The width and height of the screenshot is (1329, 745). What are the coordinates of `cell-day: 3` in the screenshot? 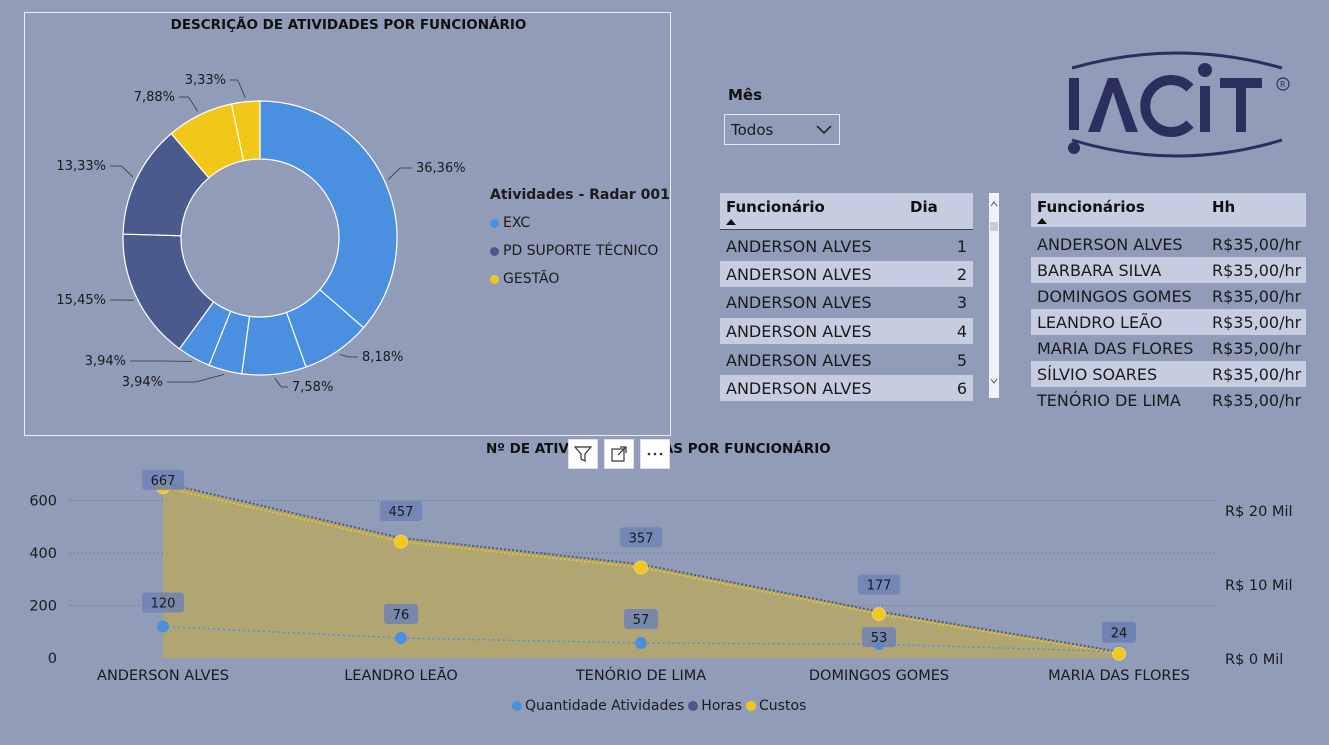 It's located at (961, 302).